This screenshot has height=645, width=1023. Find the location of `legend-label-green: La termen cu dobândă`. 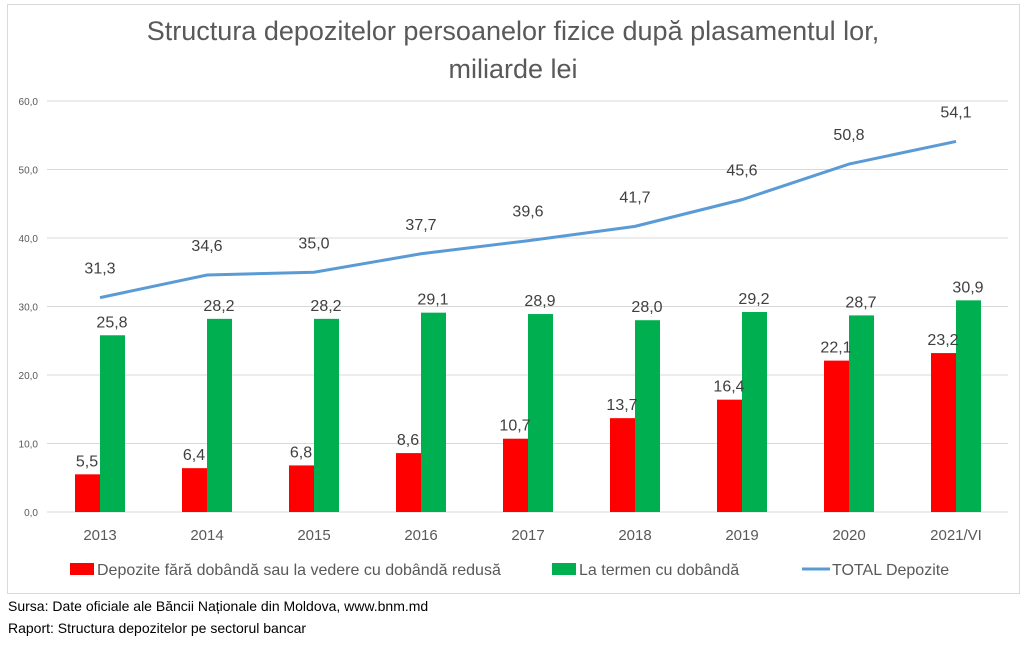

legend-label-green: La termen cu dobândă is located at coordinates (659, 570).